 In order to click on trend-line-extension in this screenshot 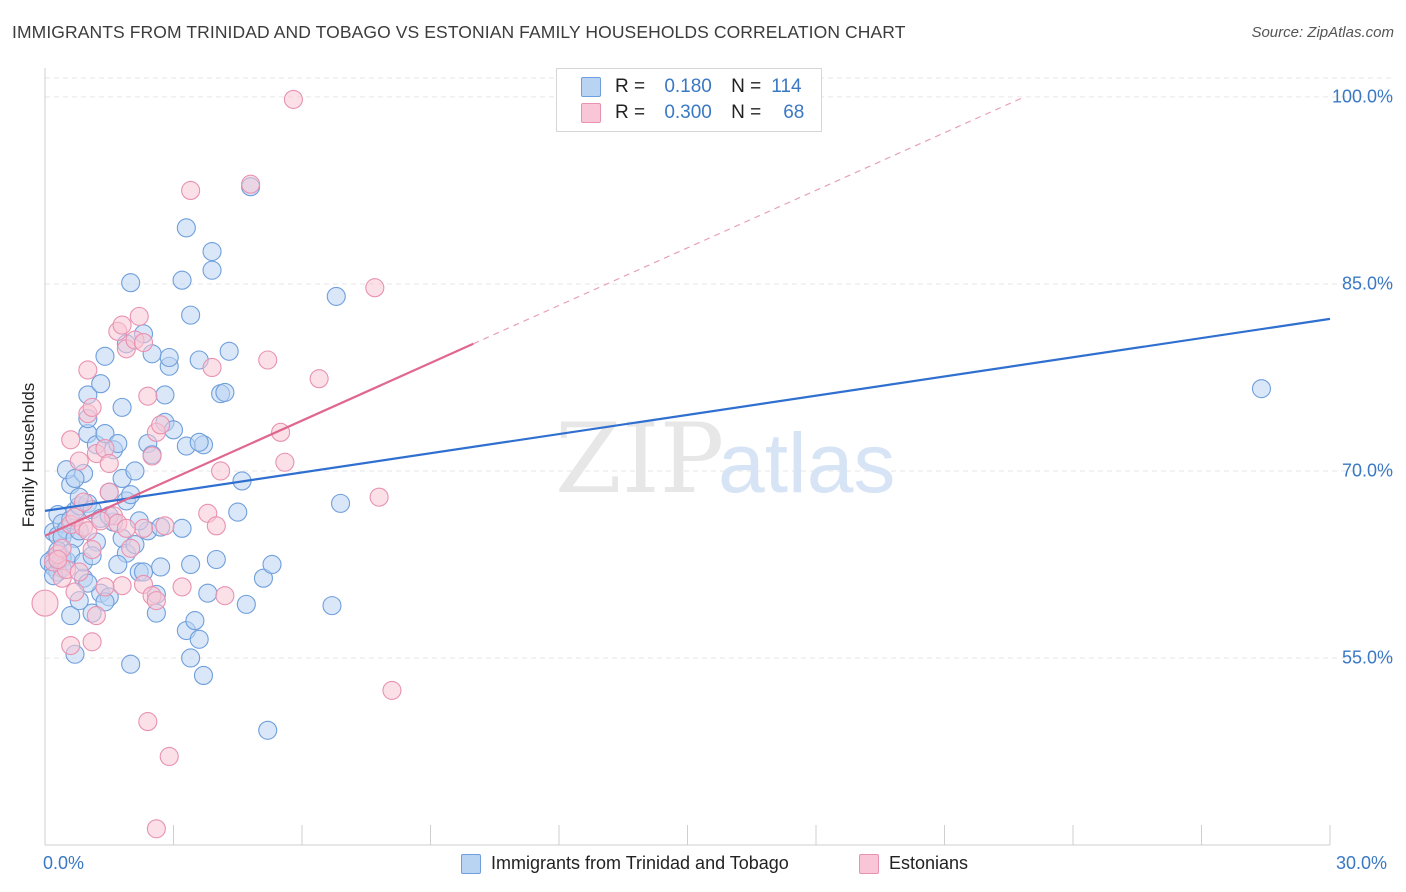, I will do `click(747, 221)`.